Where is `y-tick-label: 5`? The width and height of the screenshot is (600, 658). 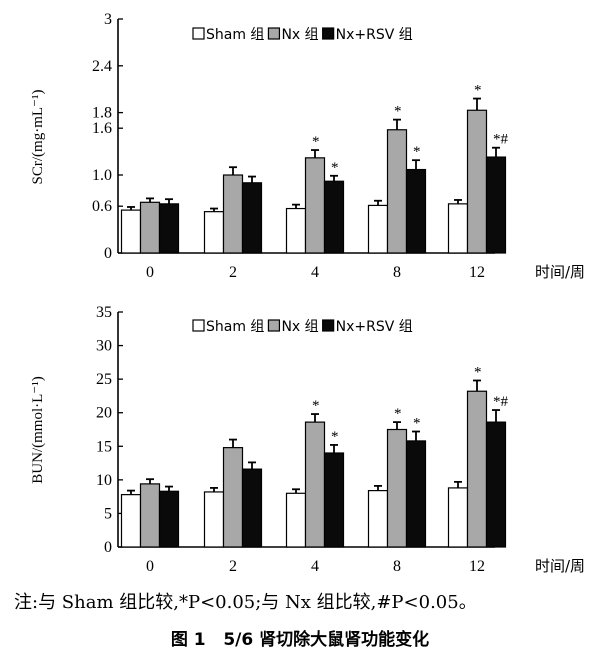
y-tick-label: 5 is located at coordinates (108, 513).